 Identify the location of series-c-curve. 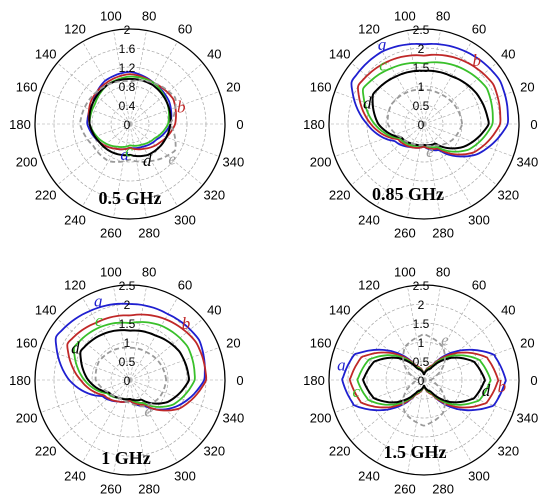
(134, 364).